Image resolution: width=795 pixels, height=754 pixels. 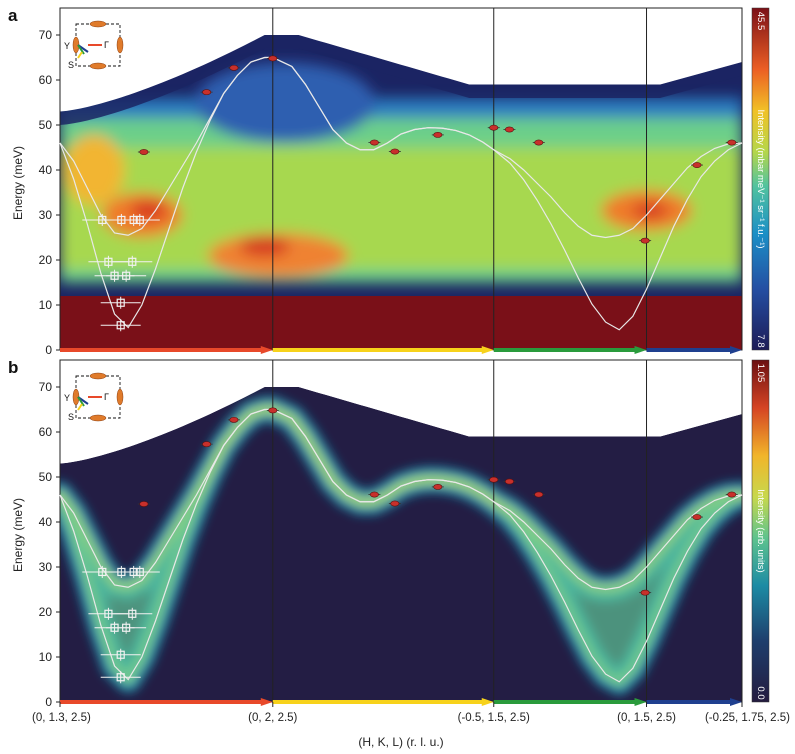 I want to click on elastic-band, so click(x=401, y=323).